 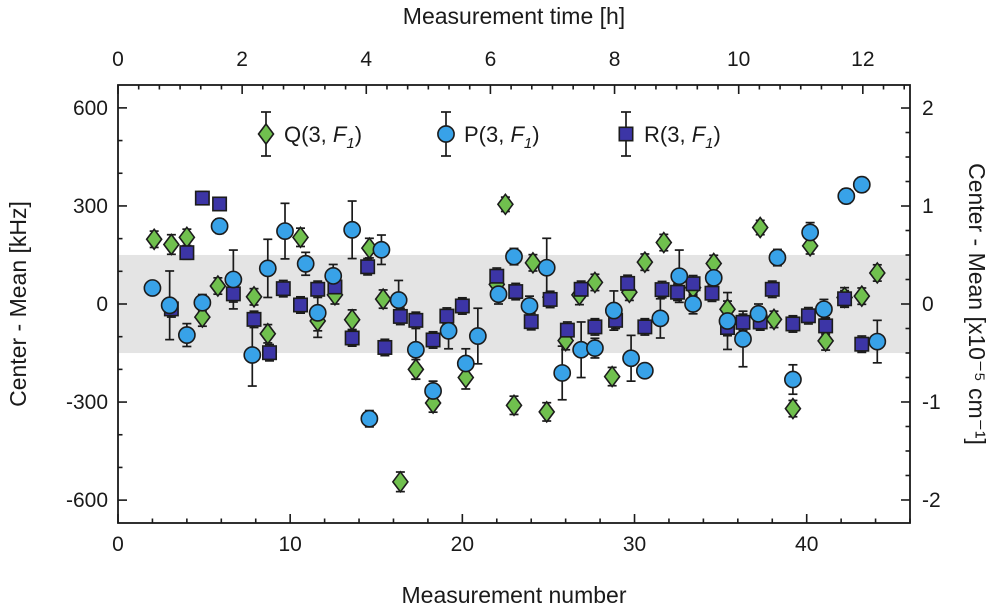 I want to click on legend: Q(3, F1) P(3, F1) R(3, F1), so click(x=489, y=134).